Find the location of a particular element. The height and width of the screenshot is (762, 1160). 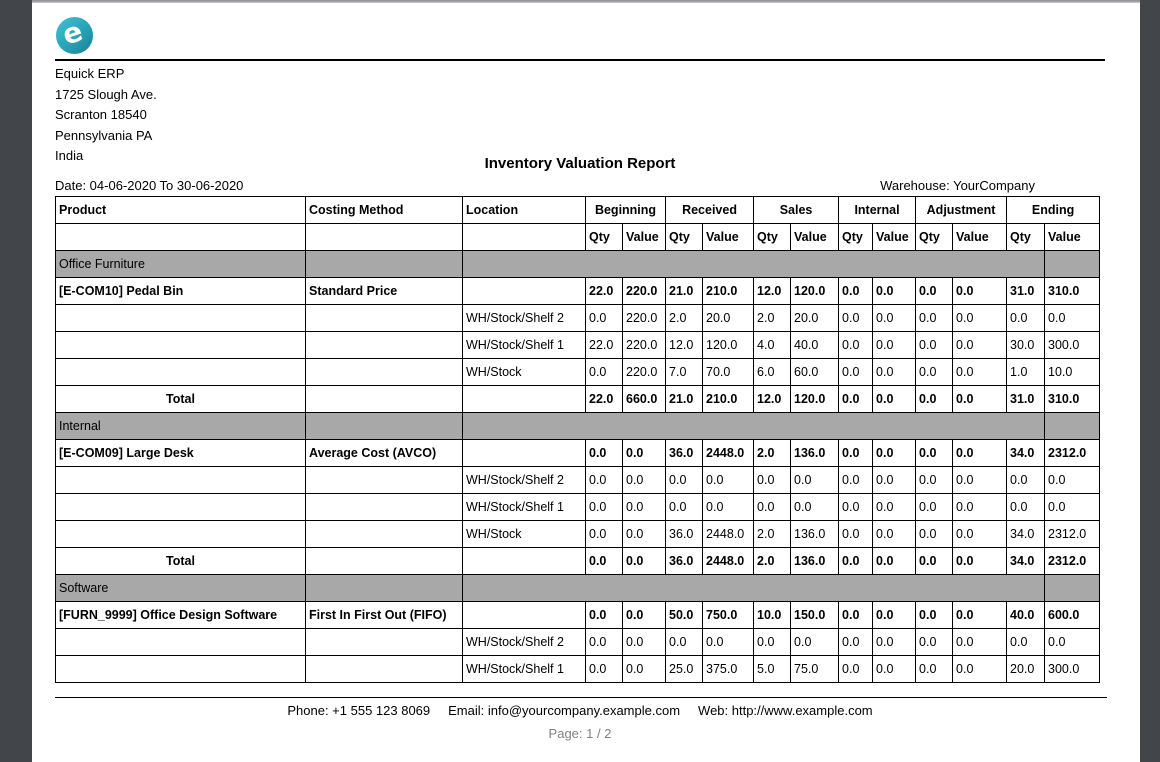

product-cell: [FURN_9999] Office Design Software is located at coordinates (180, 614).